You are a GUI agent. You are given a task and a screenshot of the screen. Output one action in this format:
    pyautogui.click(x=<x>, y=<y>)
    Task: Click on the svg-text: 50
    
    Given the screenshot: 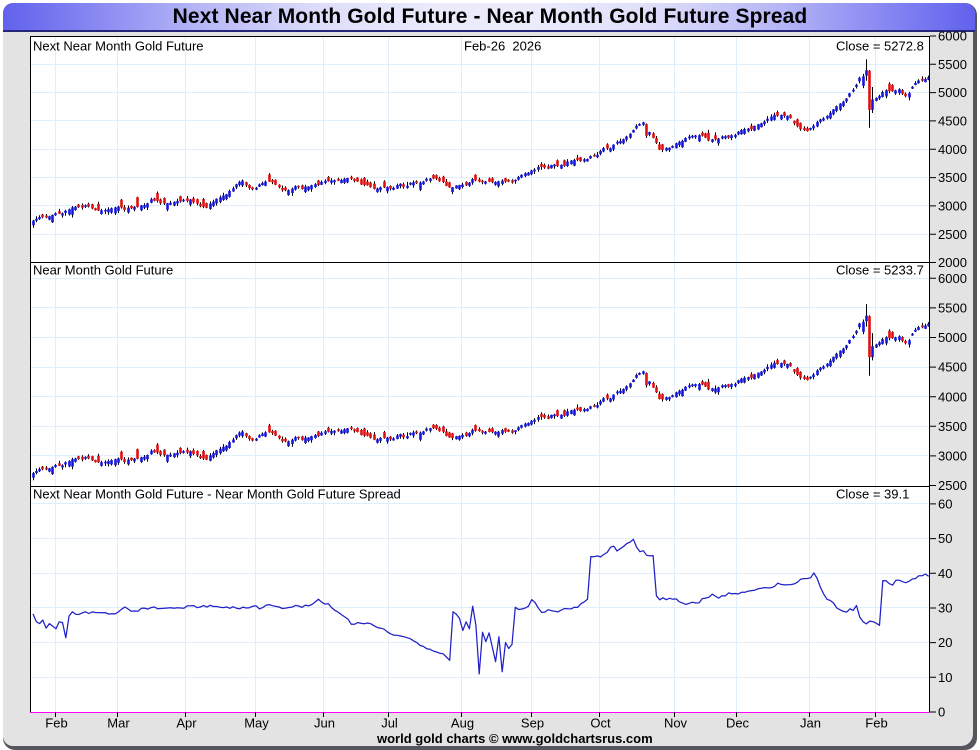 What is the action you would take?
    pyautogui.click(x=945, y=538)
    